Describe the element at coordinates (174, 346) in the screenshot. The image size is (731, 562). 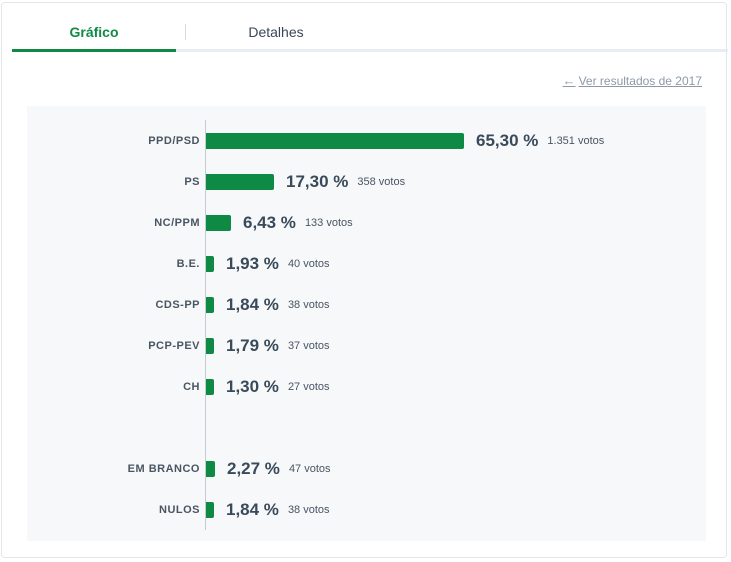
I see `party-label: PCP-PEV` at that location.